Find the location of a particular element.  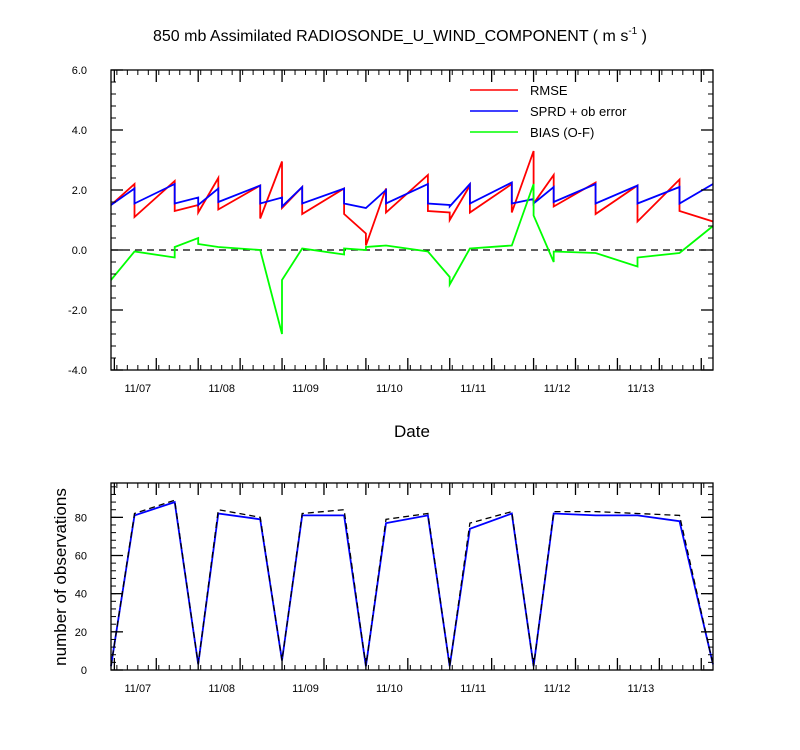

top-y-tick-label: -2.0 is located at coordinates (77, 311).